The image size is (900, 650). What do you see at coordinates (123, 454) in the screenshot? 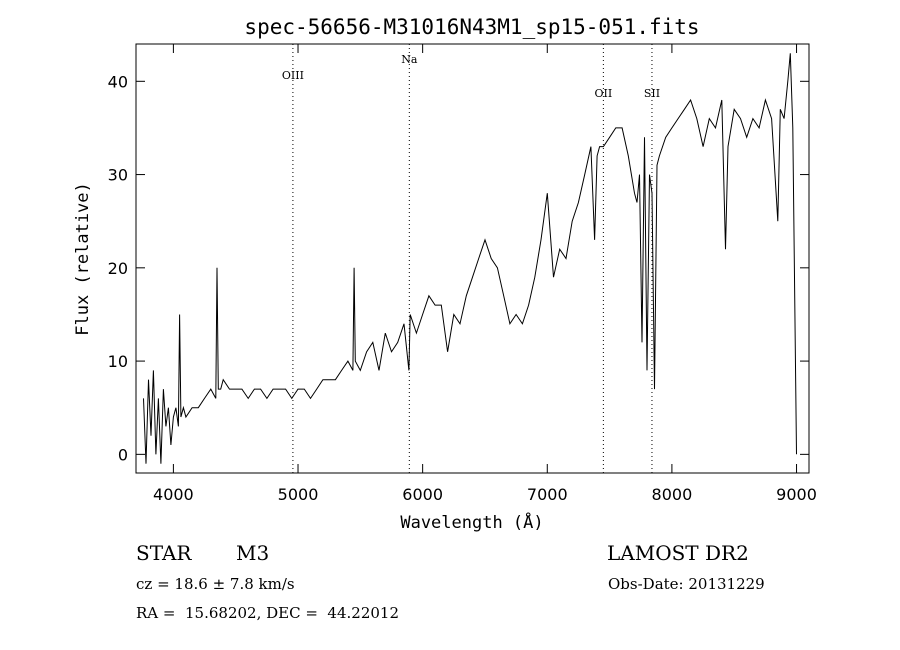
I see `y-tick-label: 0` at bounding box center [123, 454].